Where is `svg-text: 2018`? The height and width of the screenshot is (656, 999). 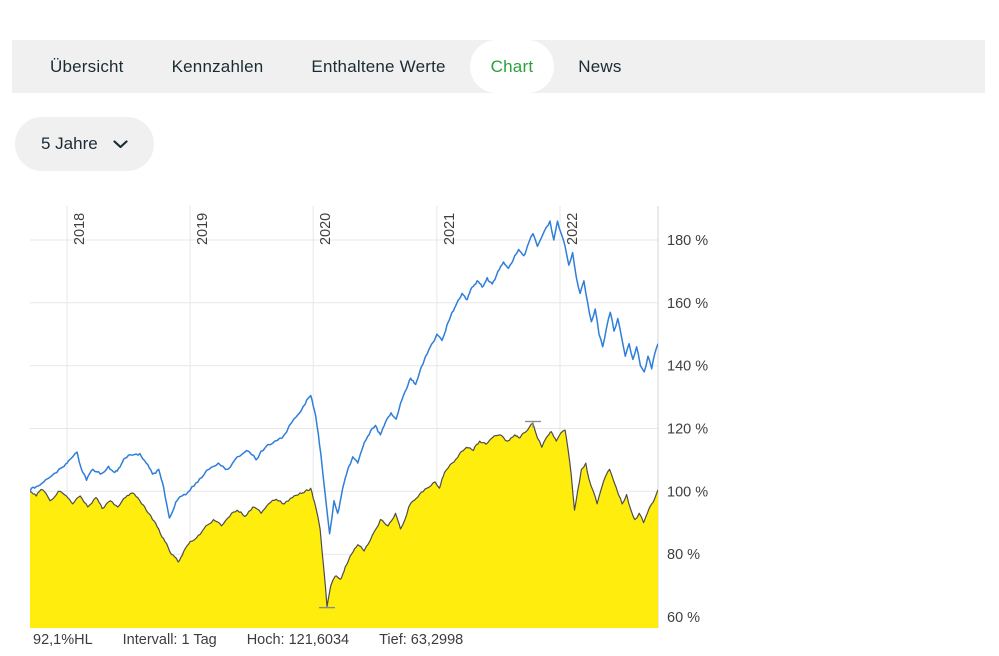 svg-text: 2018 is located at coordinates (80, 229).